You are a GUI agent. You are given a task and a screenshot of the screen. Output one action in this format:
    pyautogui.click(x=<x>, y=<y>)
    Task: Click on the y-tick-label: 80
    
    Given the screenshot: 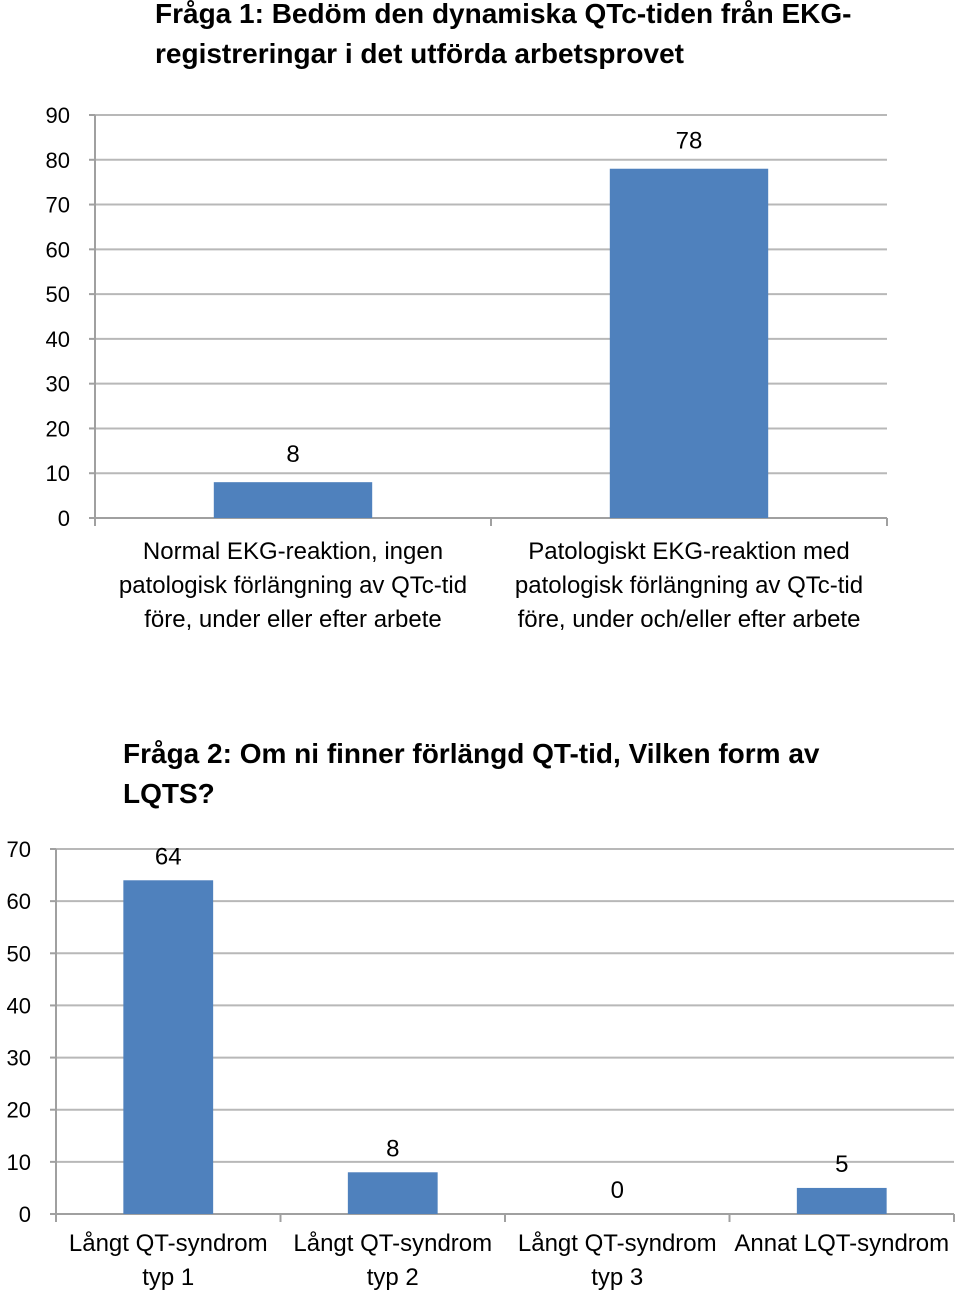 What is the action you would take?
    pyautogui.click(x=58, y=160)
    